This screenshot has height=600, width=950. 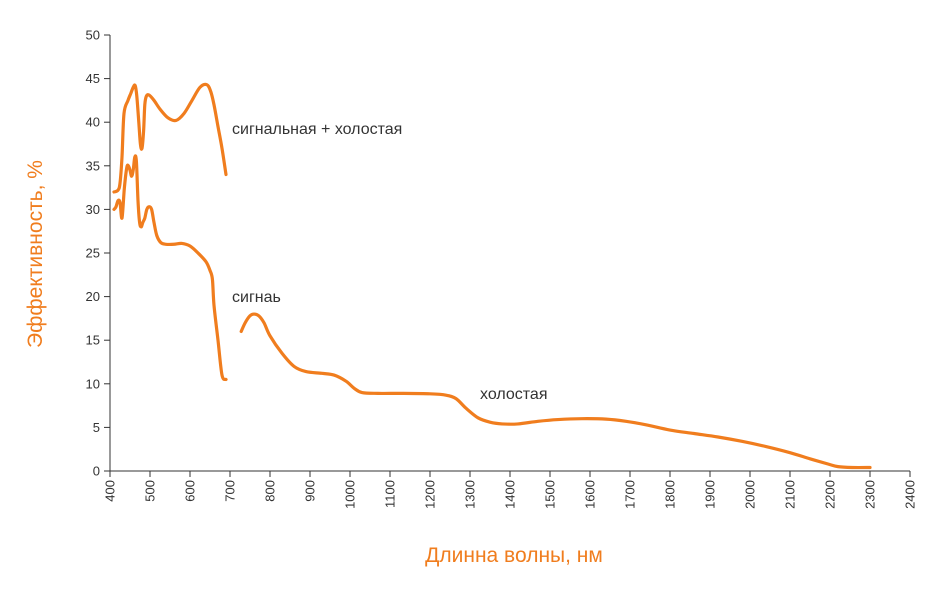 I want to click on x-tick-label-1600: 1600, so click(x=590, y=494).